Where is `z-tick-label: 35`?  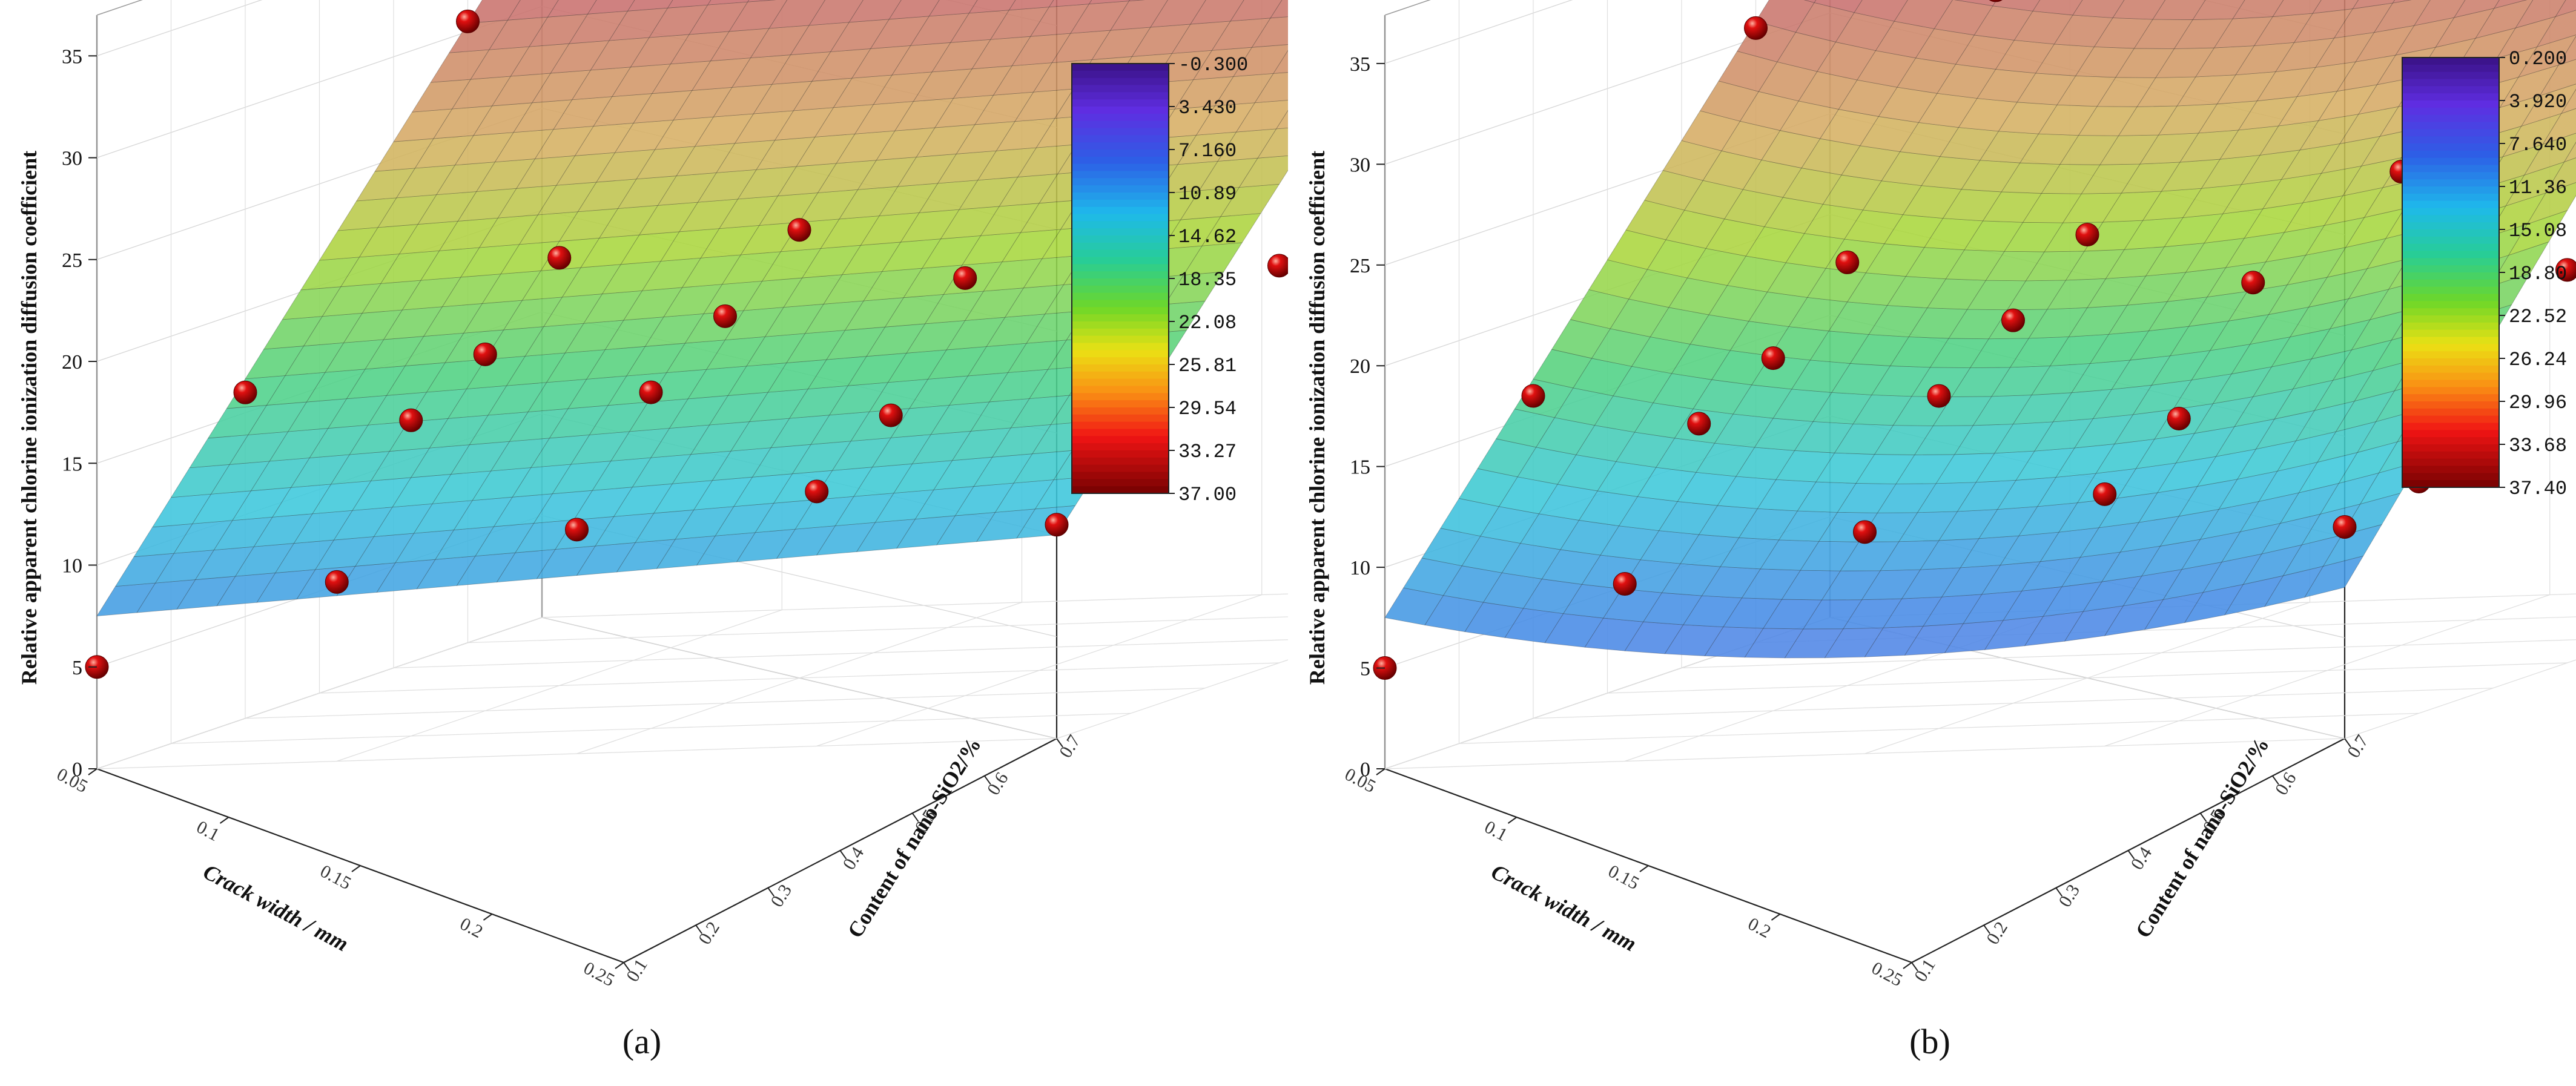
z-tick-label: 35 is located at coordinates (72, 56).